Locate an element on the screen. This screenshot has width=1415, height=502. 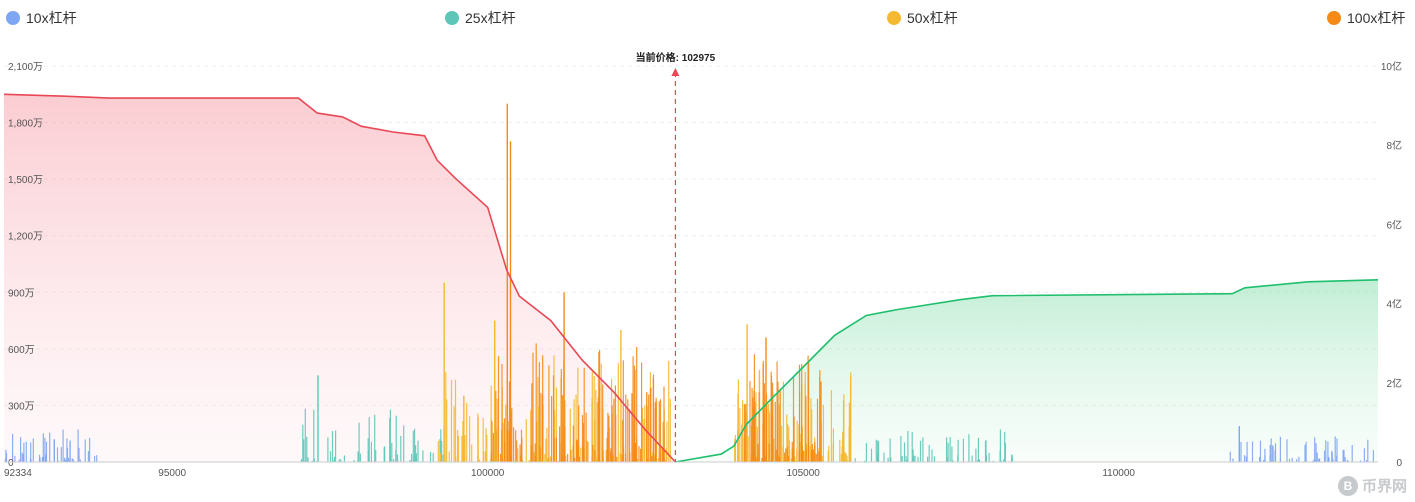
legend-item-50x: 50x杠杆 is located at coordinates (922, 18).